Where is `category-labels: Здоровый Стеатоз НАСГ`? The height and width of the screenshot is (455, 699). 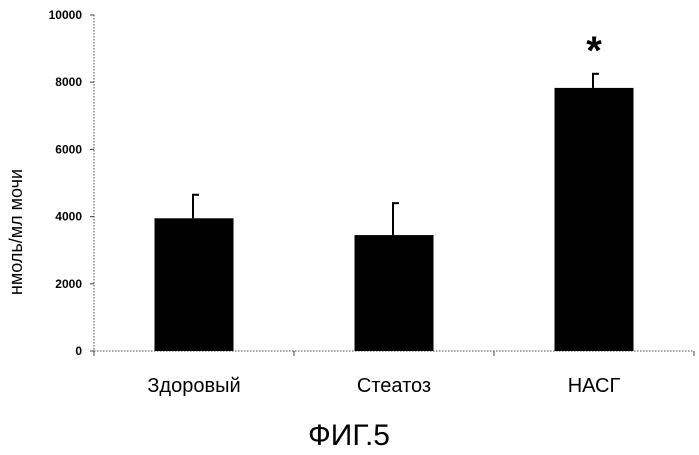 category-labels: Здоровый Стеатоз НАСГ is located at coordinates (383, 386).